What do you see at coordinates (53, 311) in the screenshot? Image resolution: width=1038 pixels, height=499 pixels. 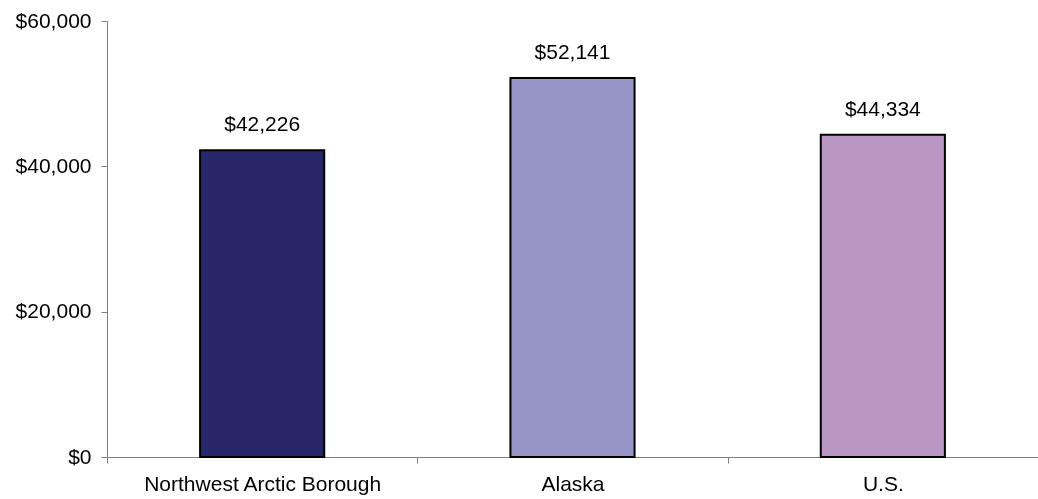 I see `y-tick-label: $20,000` at bounding box center [53, 311].